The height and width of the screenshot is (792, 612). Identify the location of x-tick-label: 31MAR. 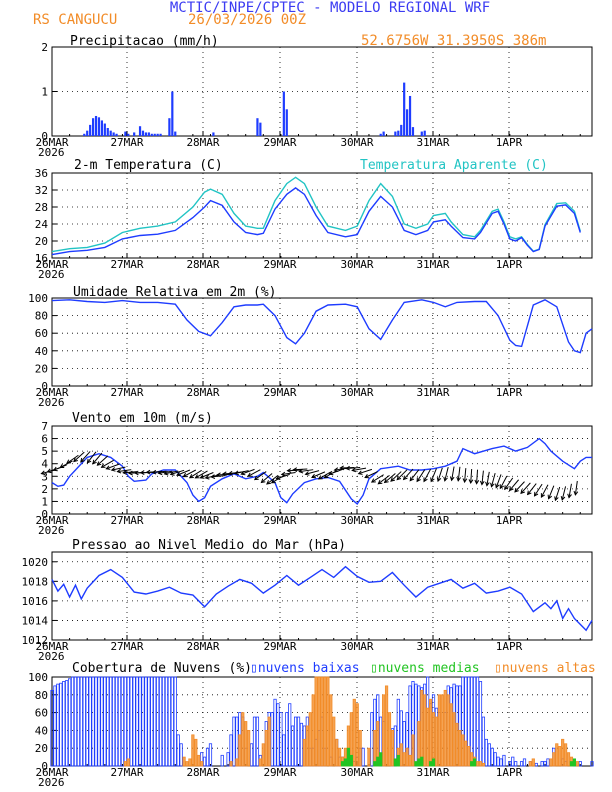
(432, 520).